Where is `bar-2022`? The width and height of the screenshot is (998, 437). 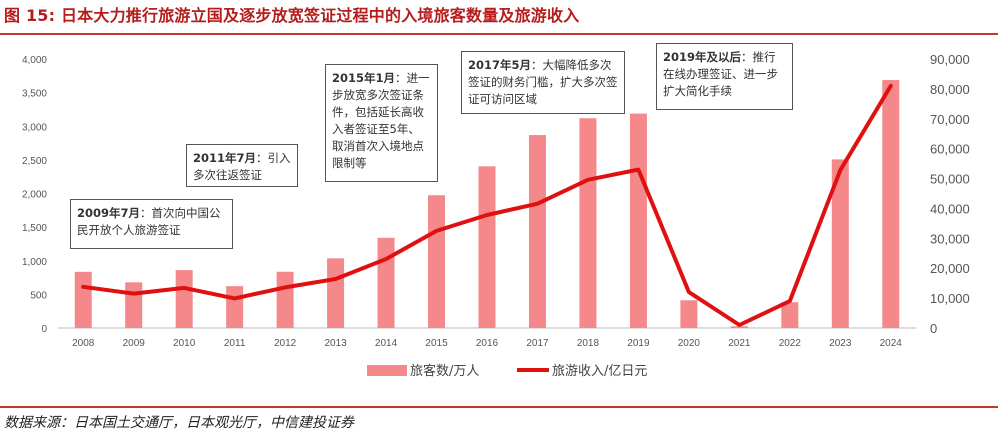 bar-2022 is located at coordinates (790, 315).